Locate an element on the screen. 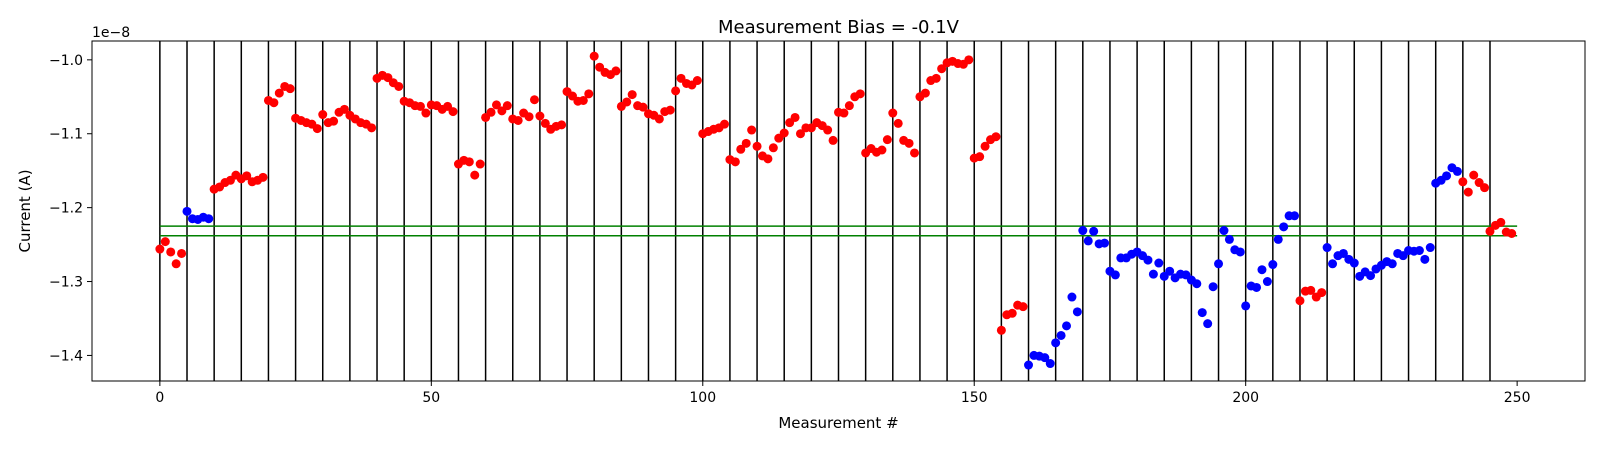 This screenshot has height=450, width=1600. x-axis-label: Measurement # is located at coordinates (838, 423).